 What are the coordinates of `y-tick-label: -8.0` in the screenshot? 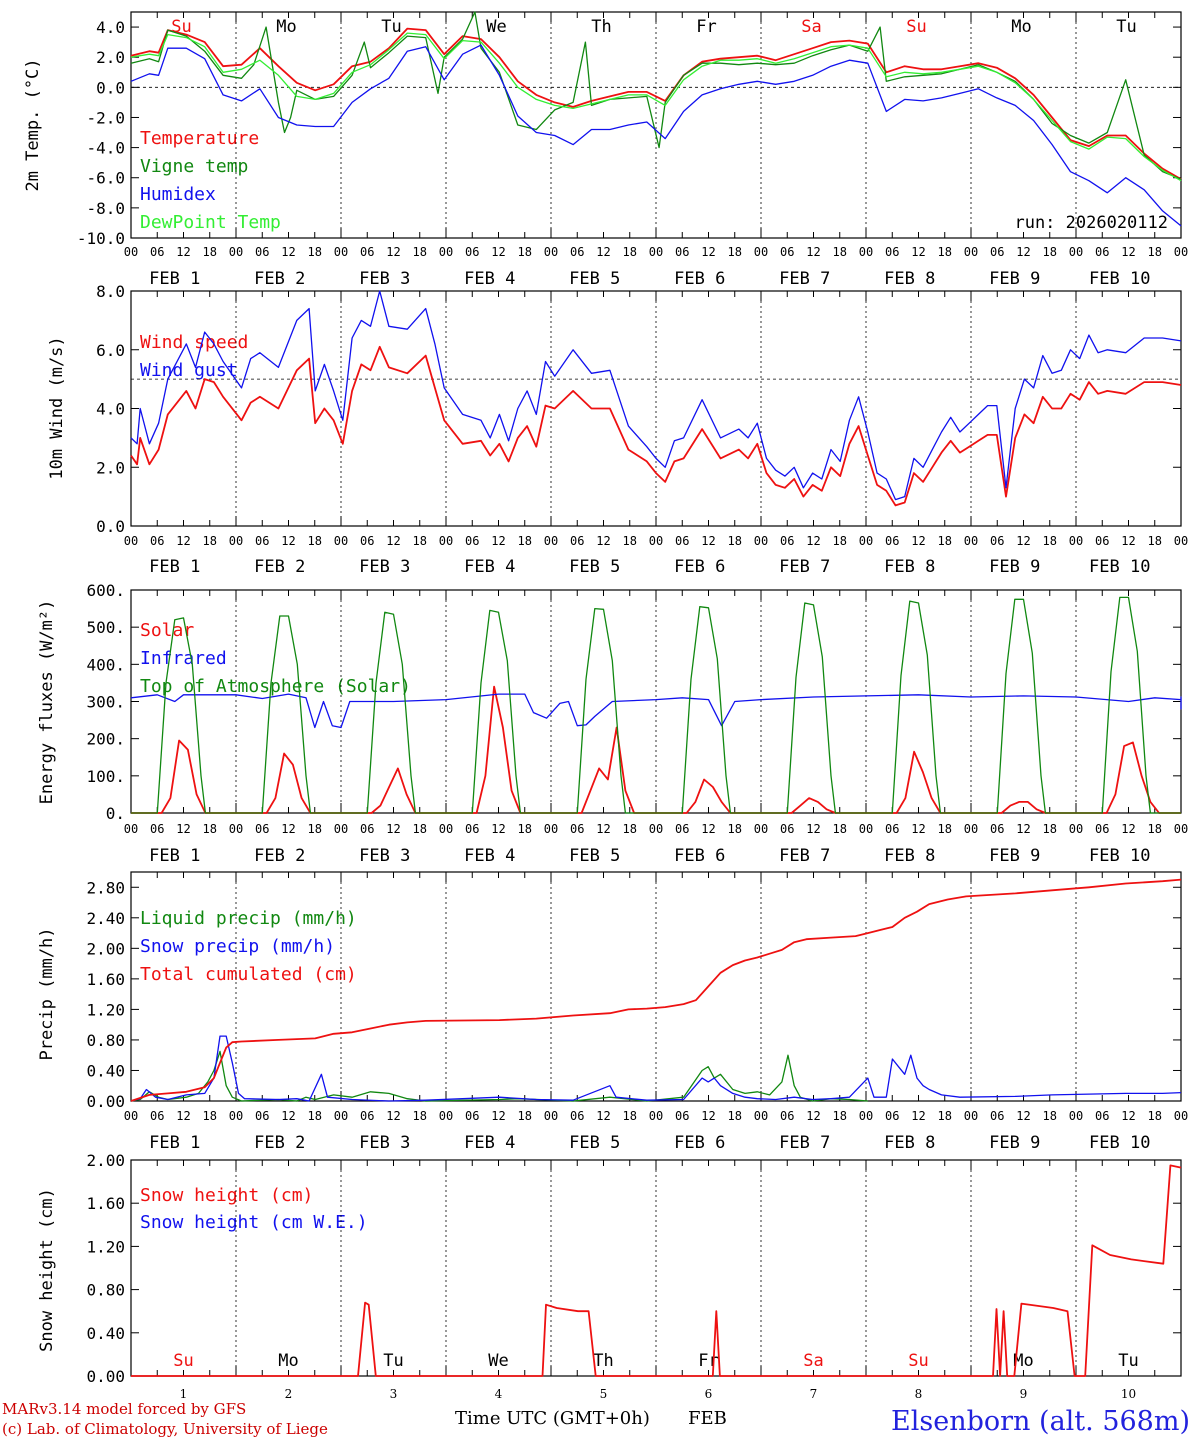 It's located at (105, 208).